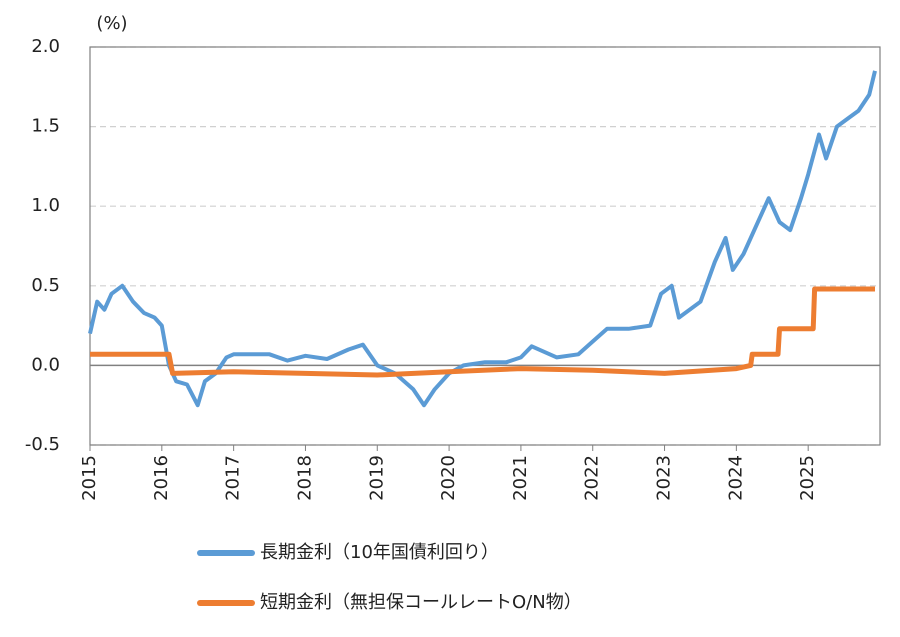 The width and height of the screenshot is (900, 637). I want to click on x-tick-label: 2023, so click(664, 478).